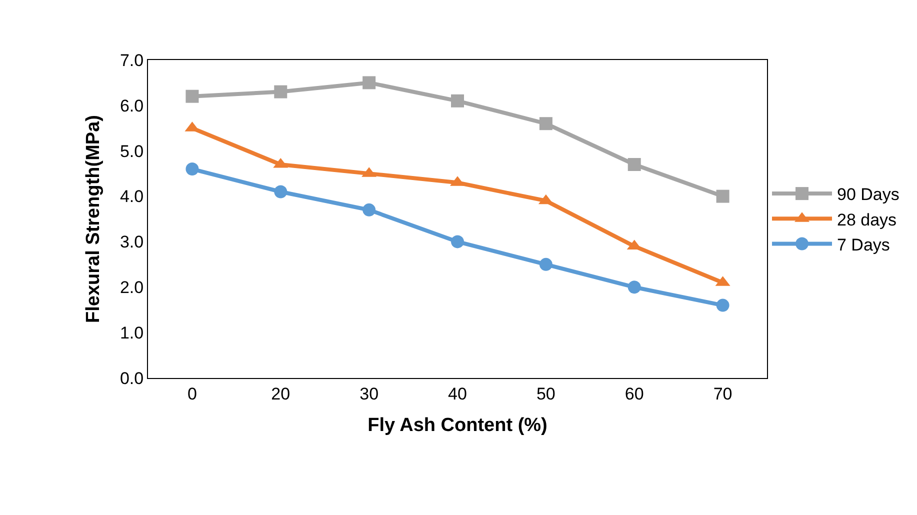  What do you see at coordinates (132, 288) in the screenshot?
I see `y-tick-label: 2.0` at bounding box center [132, 288].